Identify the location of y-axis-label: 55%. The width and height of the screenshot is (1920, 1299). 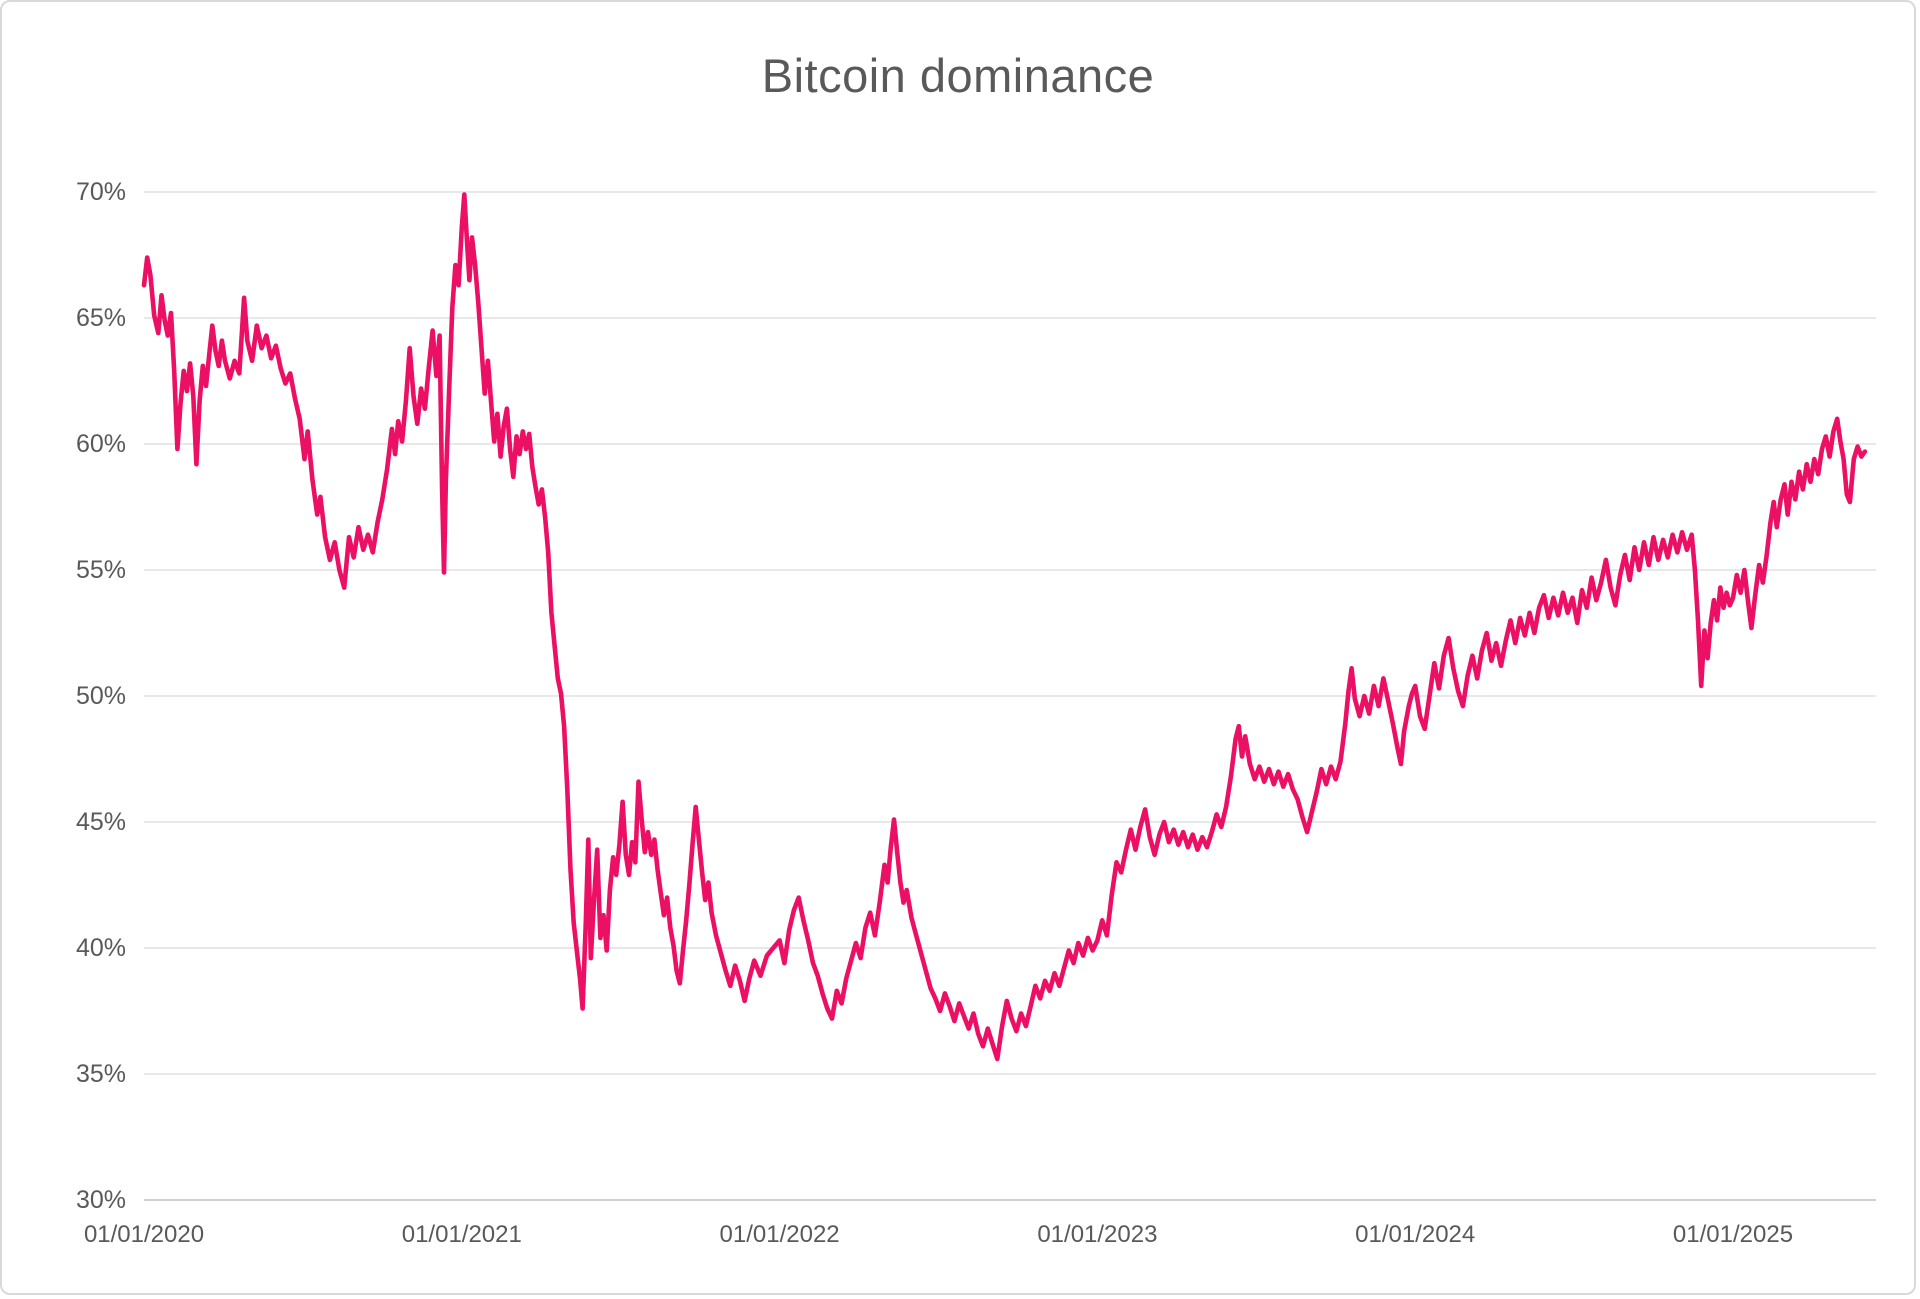
(101, 570).